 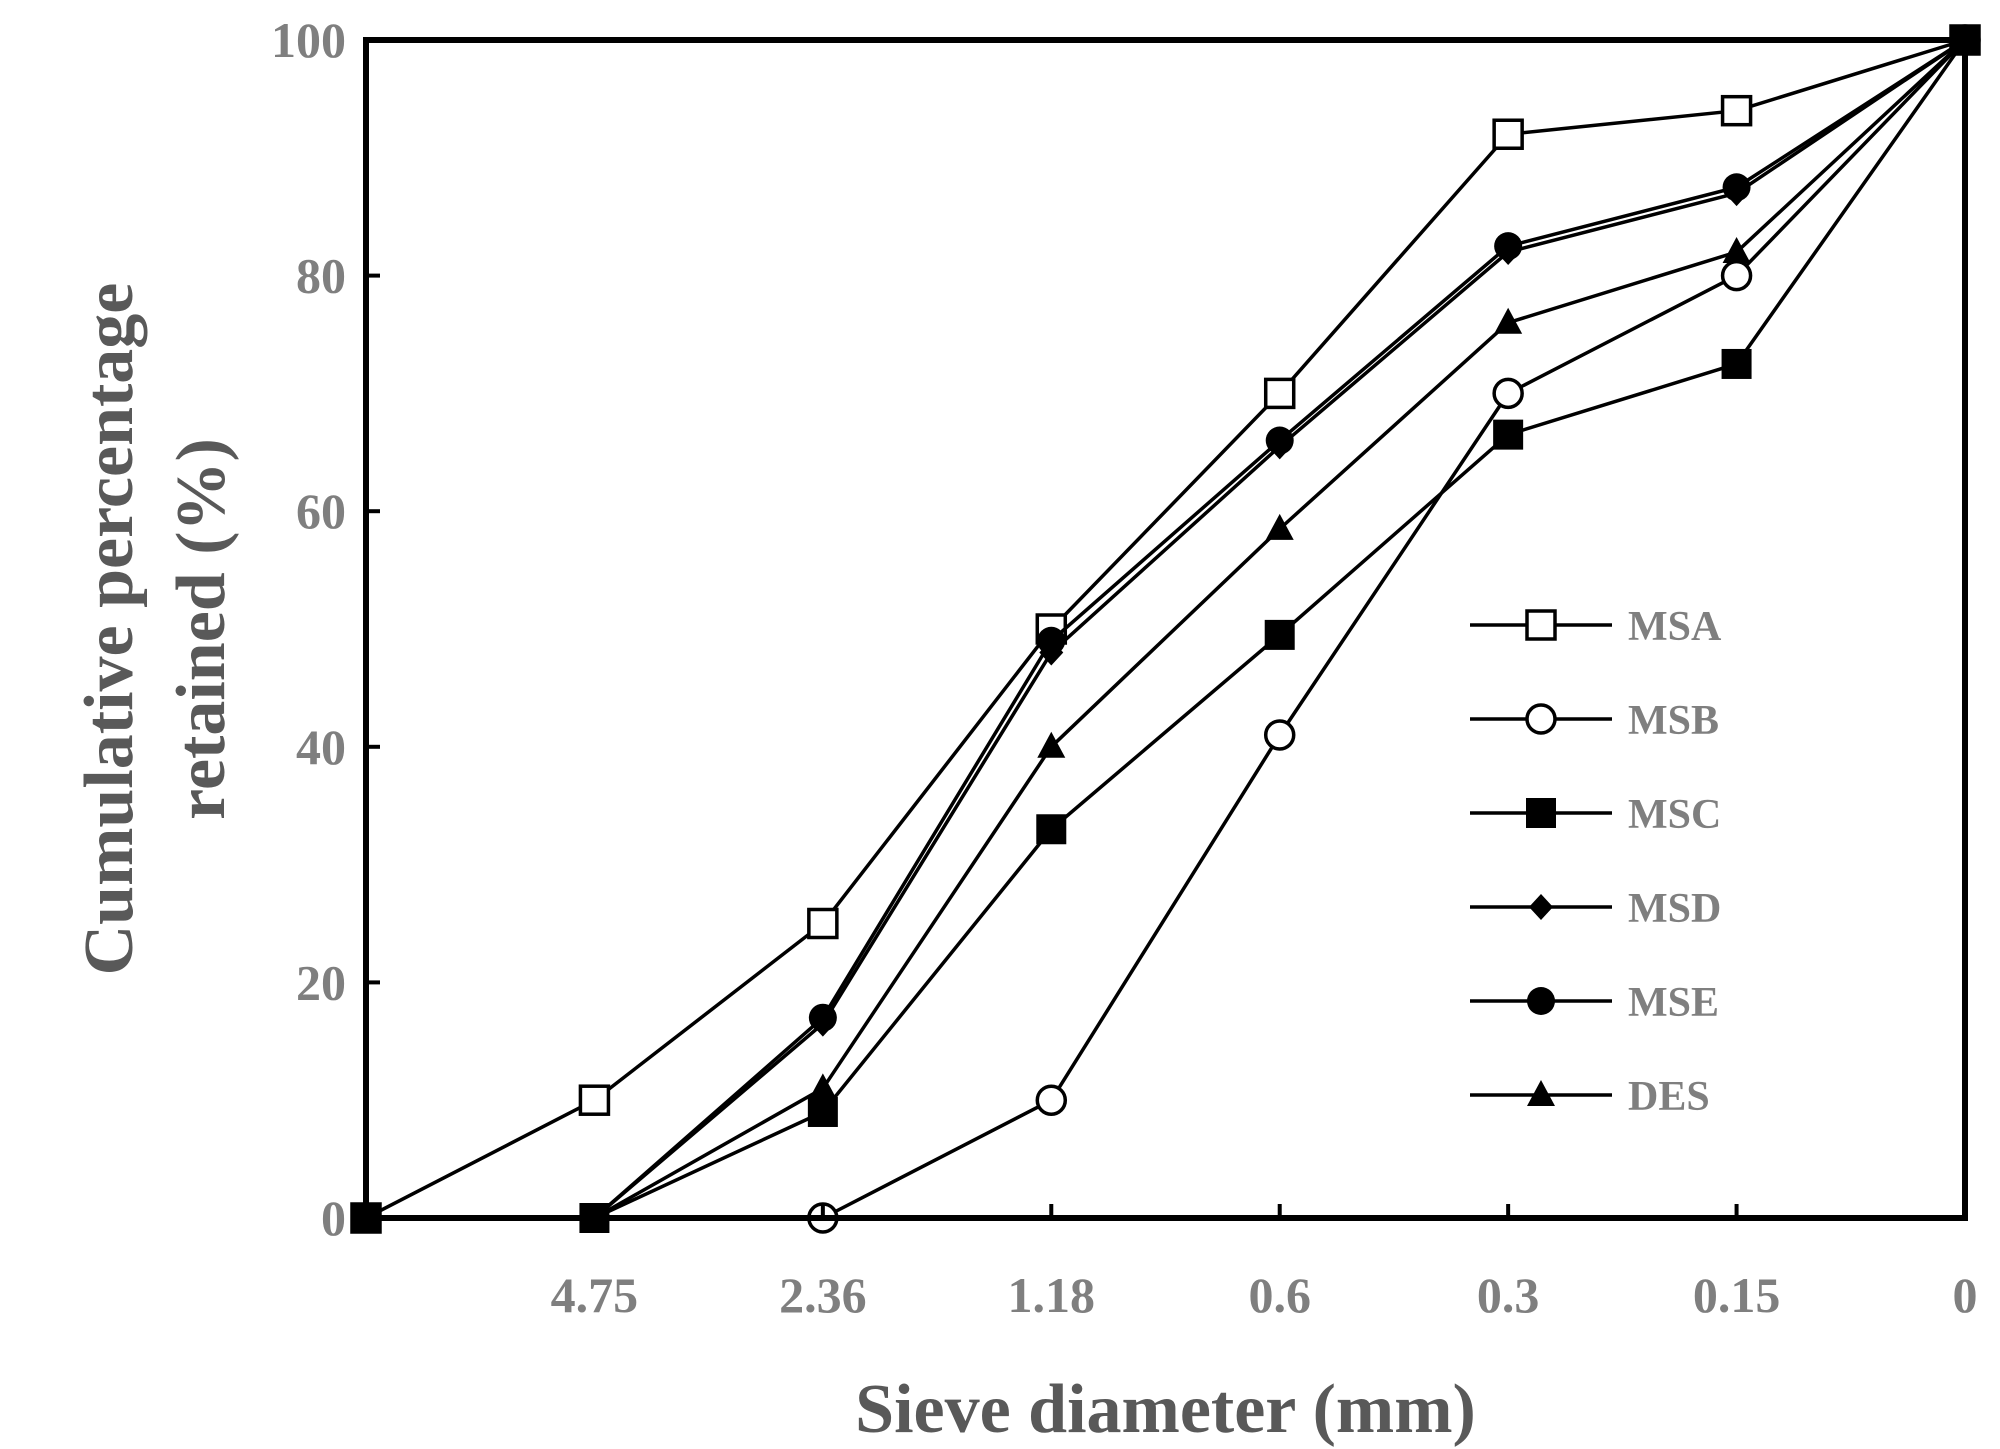 I want to click on legend-label: MSB, so click(x=1673, y=721).